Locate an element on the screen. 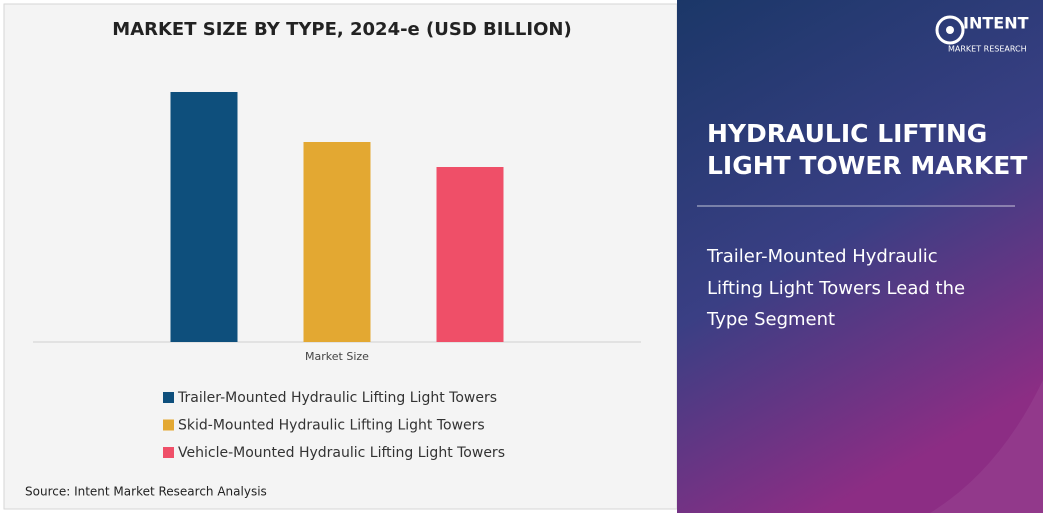 The height and width of the screenshot is (513, 1043). source: Source: Intent Market Research Analysis is located at coordinates (146, 492).